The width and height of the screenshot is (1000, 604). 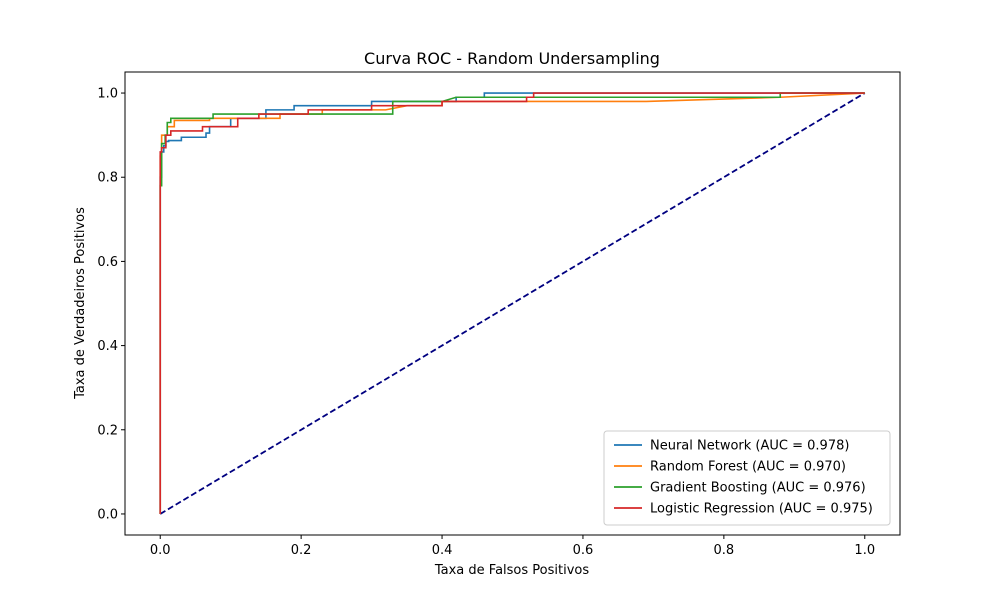 I want to click on y-axis-ticks: 0.0 0.2 0.4 0.6 0.8 1.0, so click(x=111, y=304).